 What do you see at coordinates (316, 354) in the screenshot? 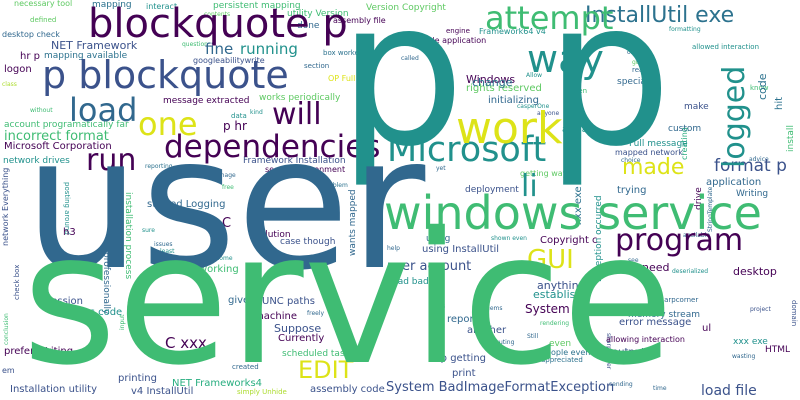
I see `word-scheduled-task: scheduled task` at bounding box center [316, 354].